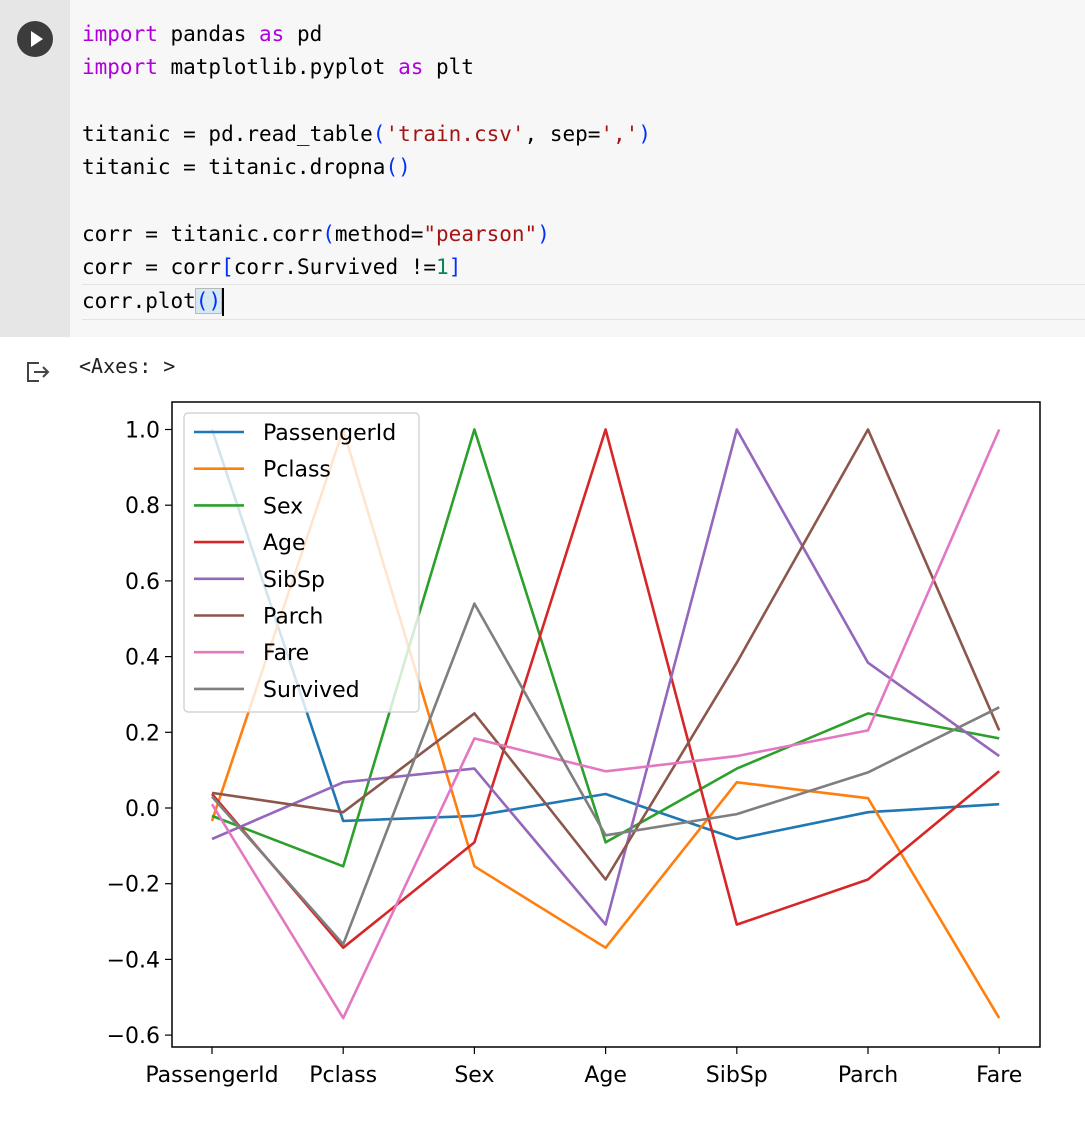 The height and width of the screenshot is (1121, 1085). I want to click on code-line-1: import pandas as pd, so click(582, 34).